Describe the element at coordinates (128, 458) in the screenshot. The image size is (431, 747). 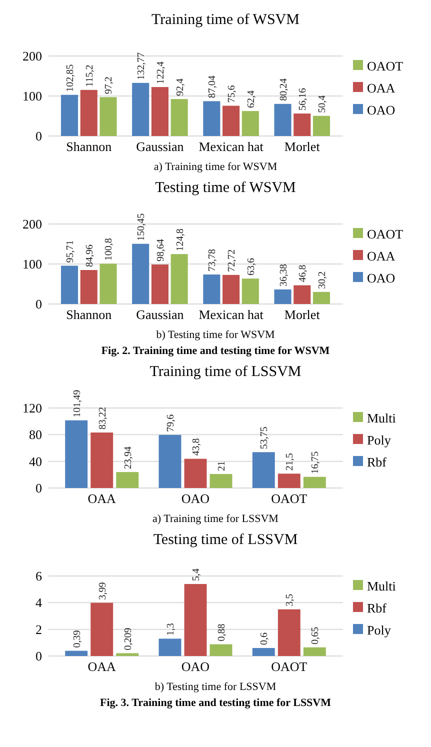
I see `data-label: 23,94` at that location.